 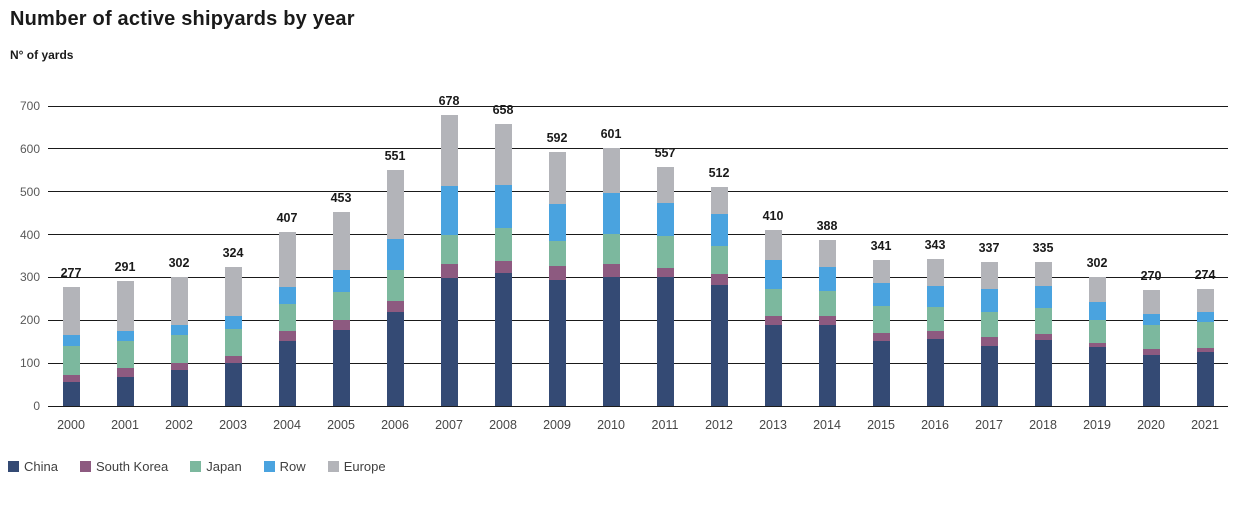 What do you see at coordinates (333, 466) in the screenshot?
I see `legend-swatch-europe` at bounding box center [333, 466].